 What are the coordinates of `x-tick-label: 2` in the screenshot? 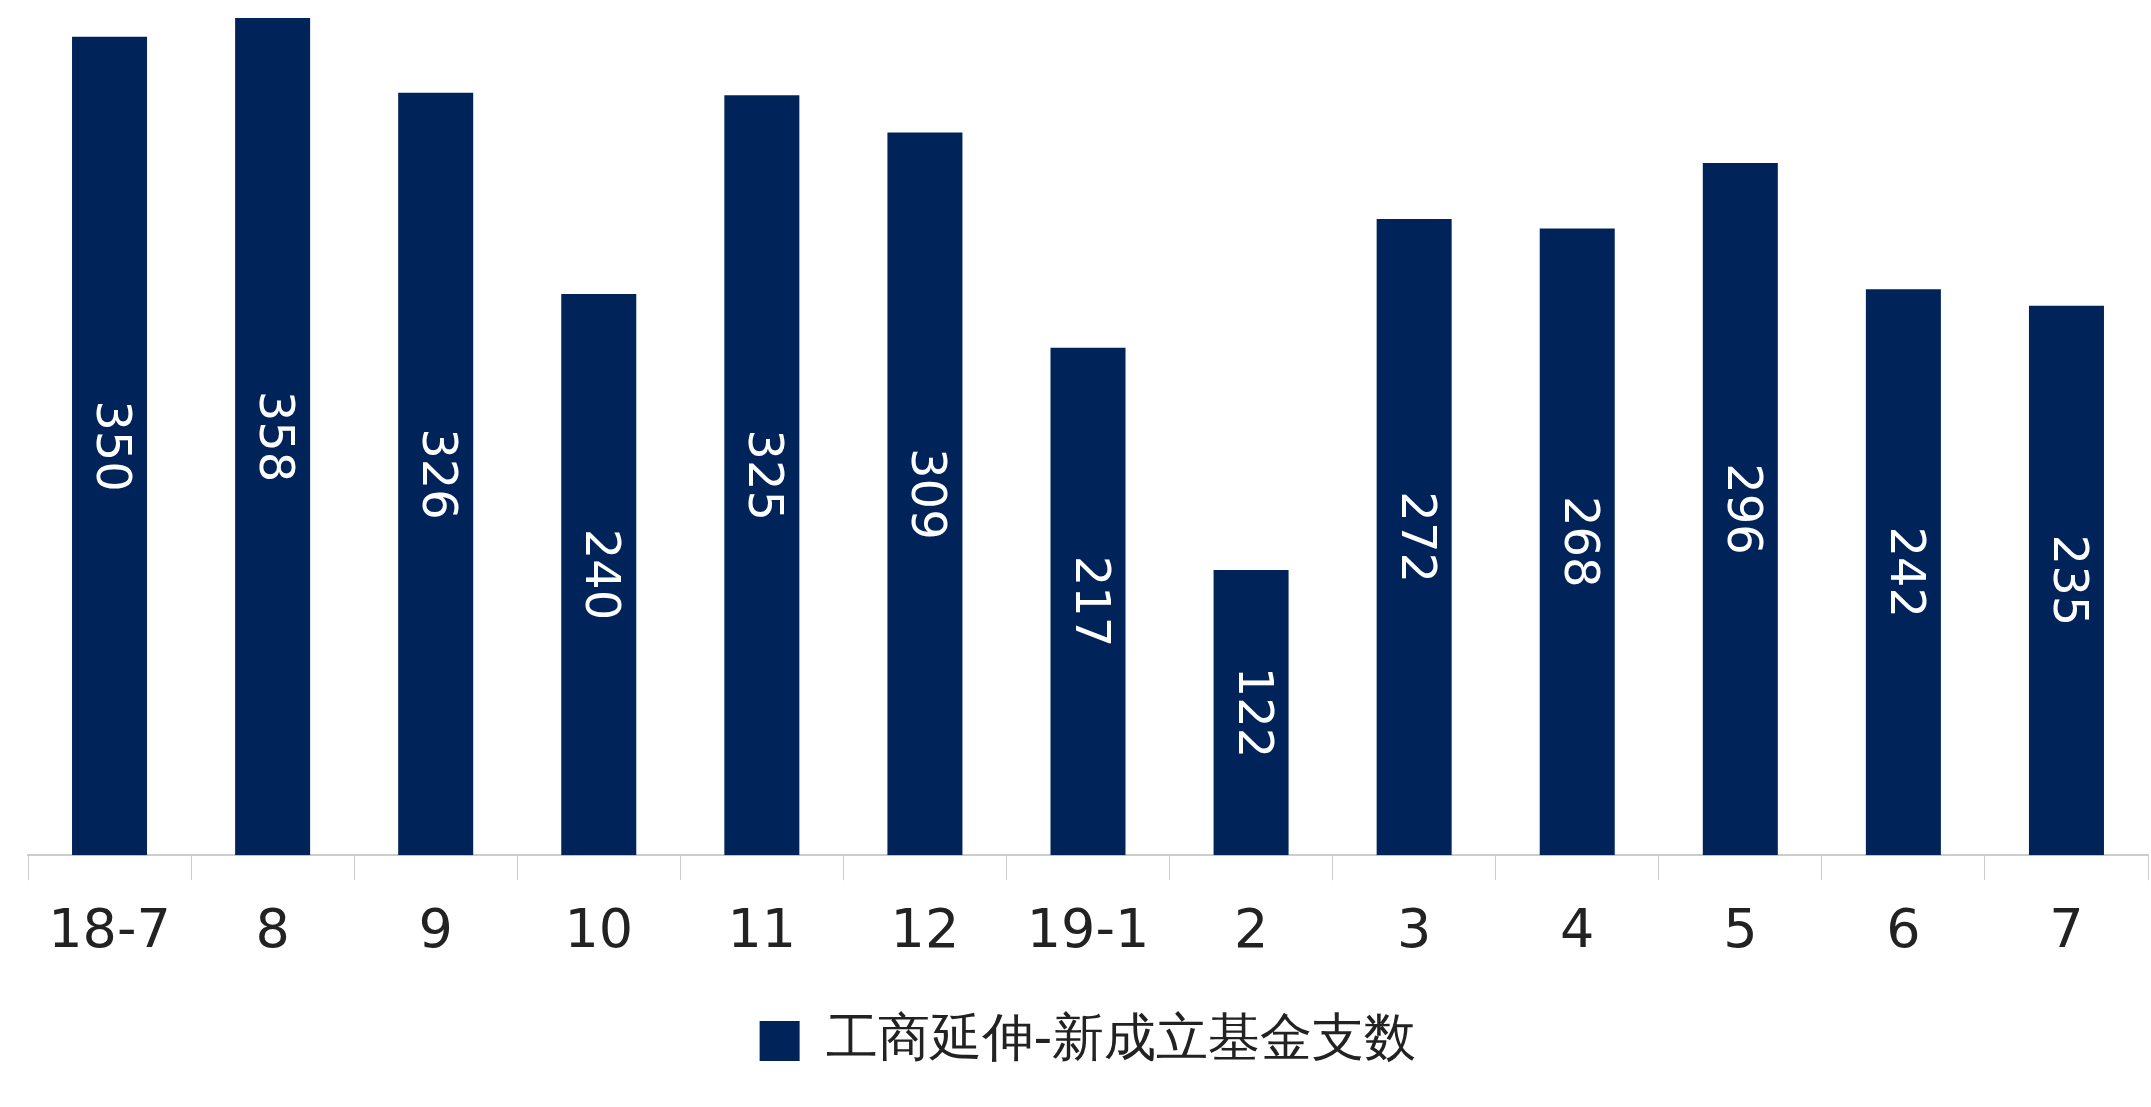 It's located at (1251, 928).